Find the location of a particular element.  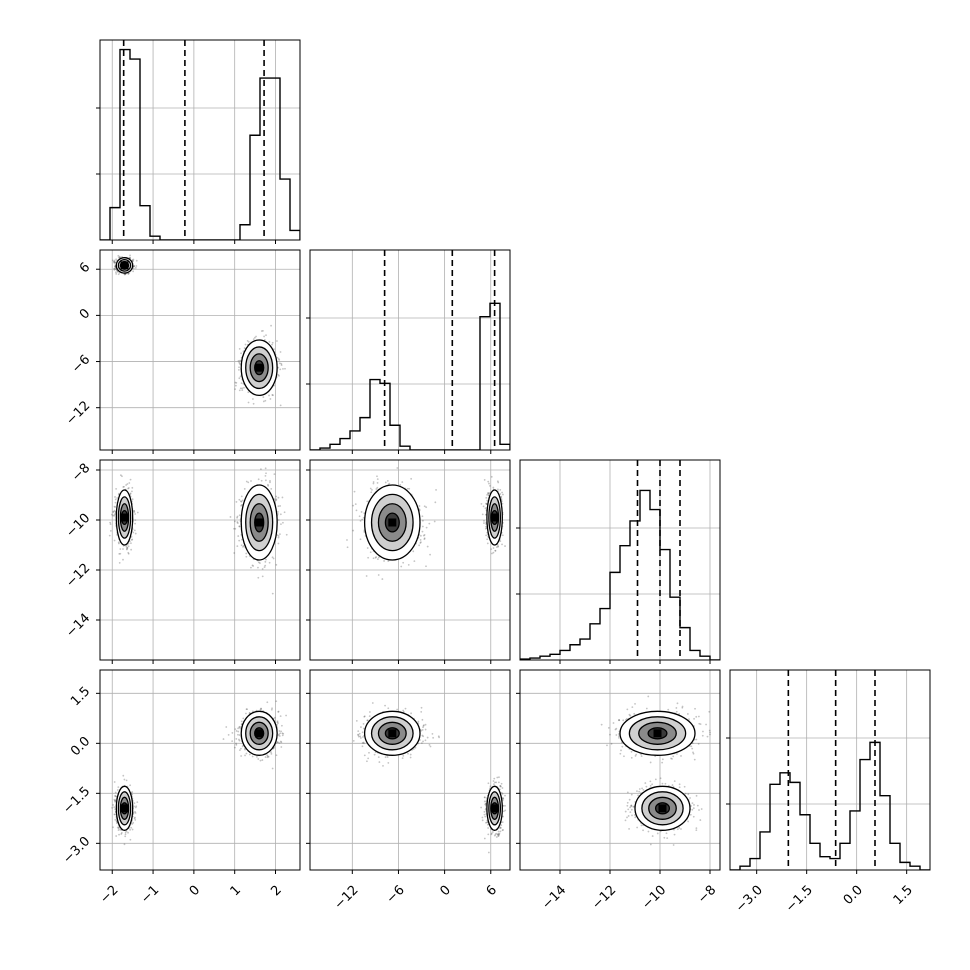

panel-frame is located at coordinates (200, 140).